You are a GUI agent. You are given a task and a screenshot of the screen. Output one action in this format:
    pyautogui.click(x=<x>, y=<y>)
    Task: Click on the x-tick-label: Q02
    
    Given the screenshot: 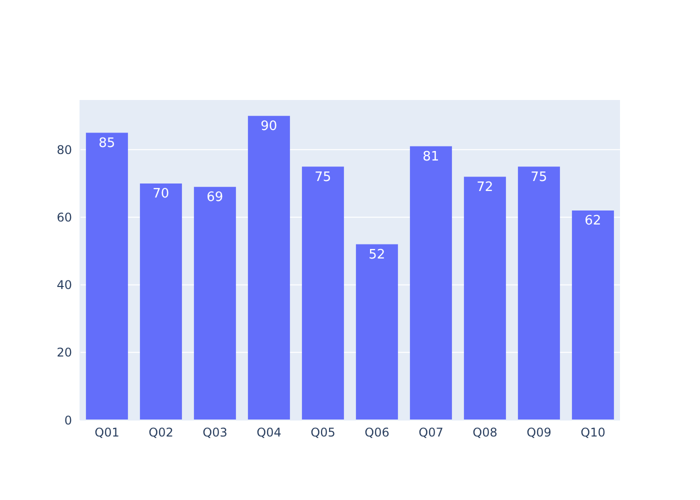 What is the action you would take?
    pyautogui.click(x=161, y=433)
    